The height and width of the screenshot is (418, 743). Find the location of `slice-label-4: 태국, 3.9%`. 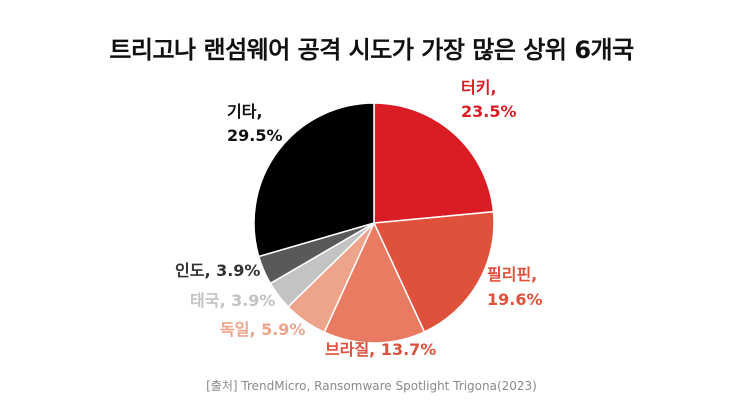

slice-label-4: 태국, 3.9% is located at coordinates (232, 300).